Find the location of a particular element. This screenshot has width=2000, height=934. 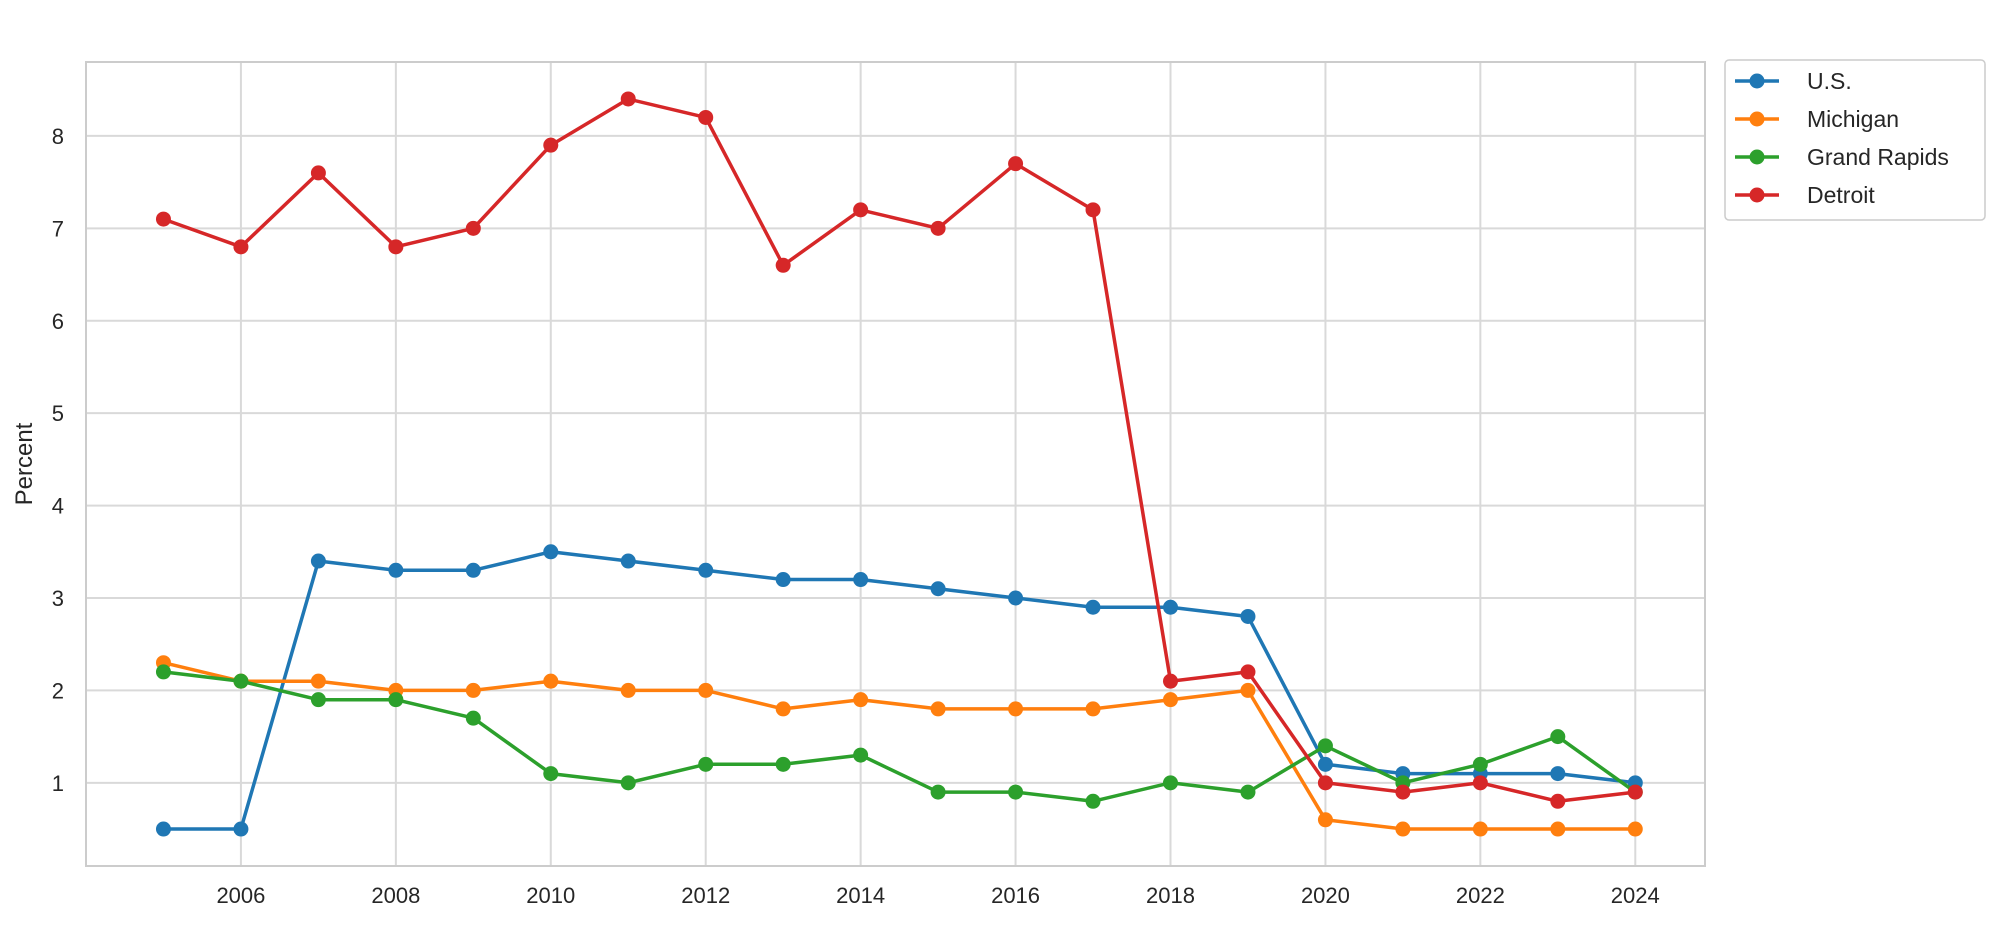

x-tick-label: 2022 is located at coordinates (1480, 895).